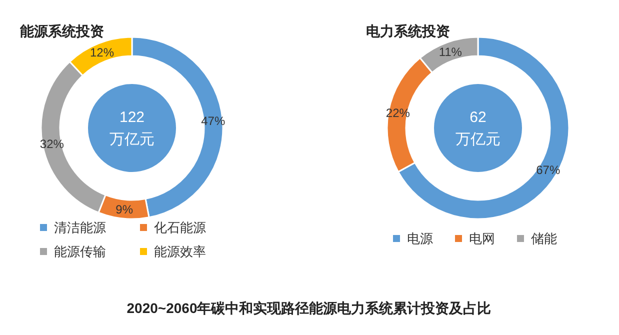  I want to click on chart-title: 能源系统投资, so click(62, 31).